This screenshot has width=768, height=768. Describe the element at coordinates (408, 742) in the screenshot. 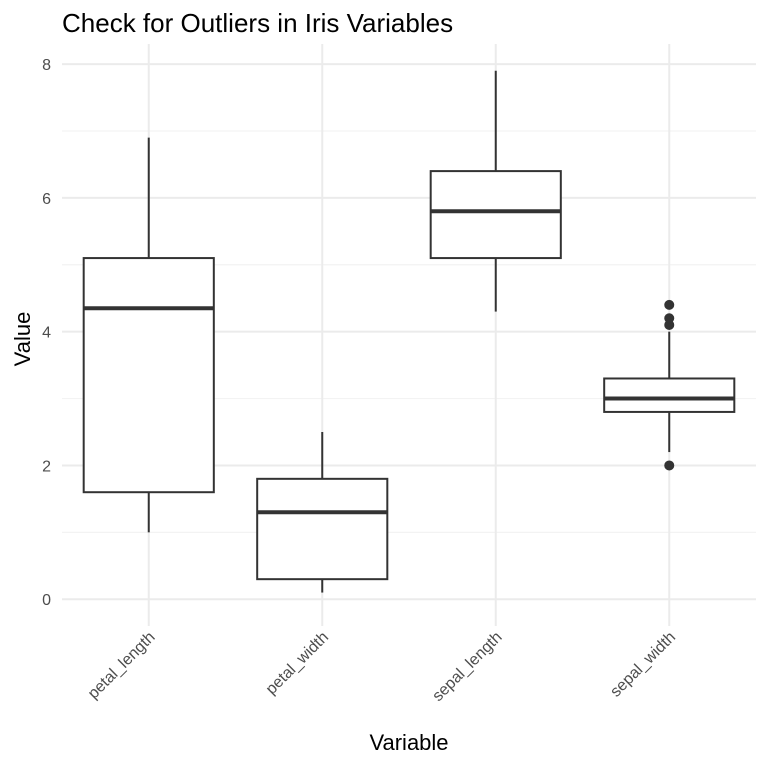

I see `x-axis-title: Variable` at that location.